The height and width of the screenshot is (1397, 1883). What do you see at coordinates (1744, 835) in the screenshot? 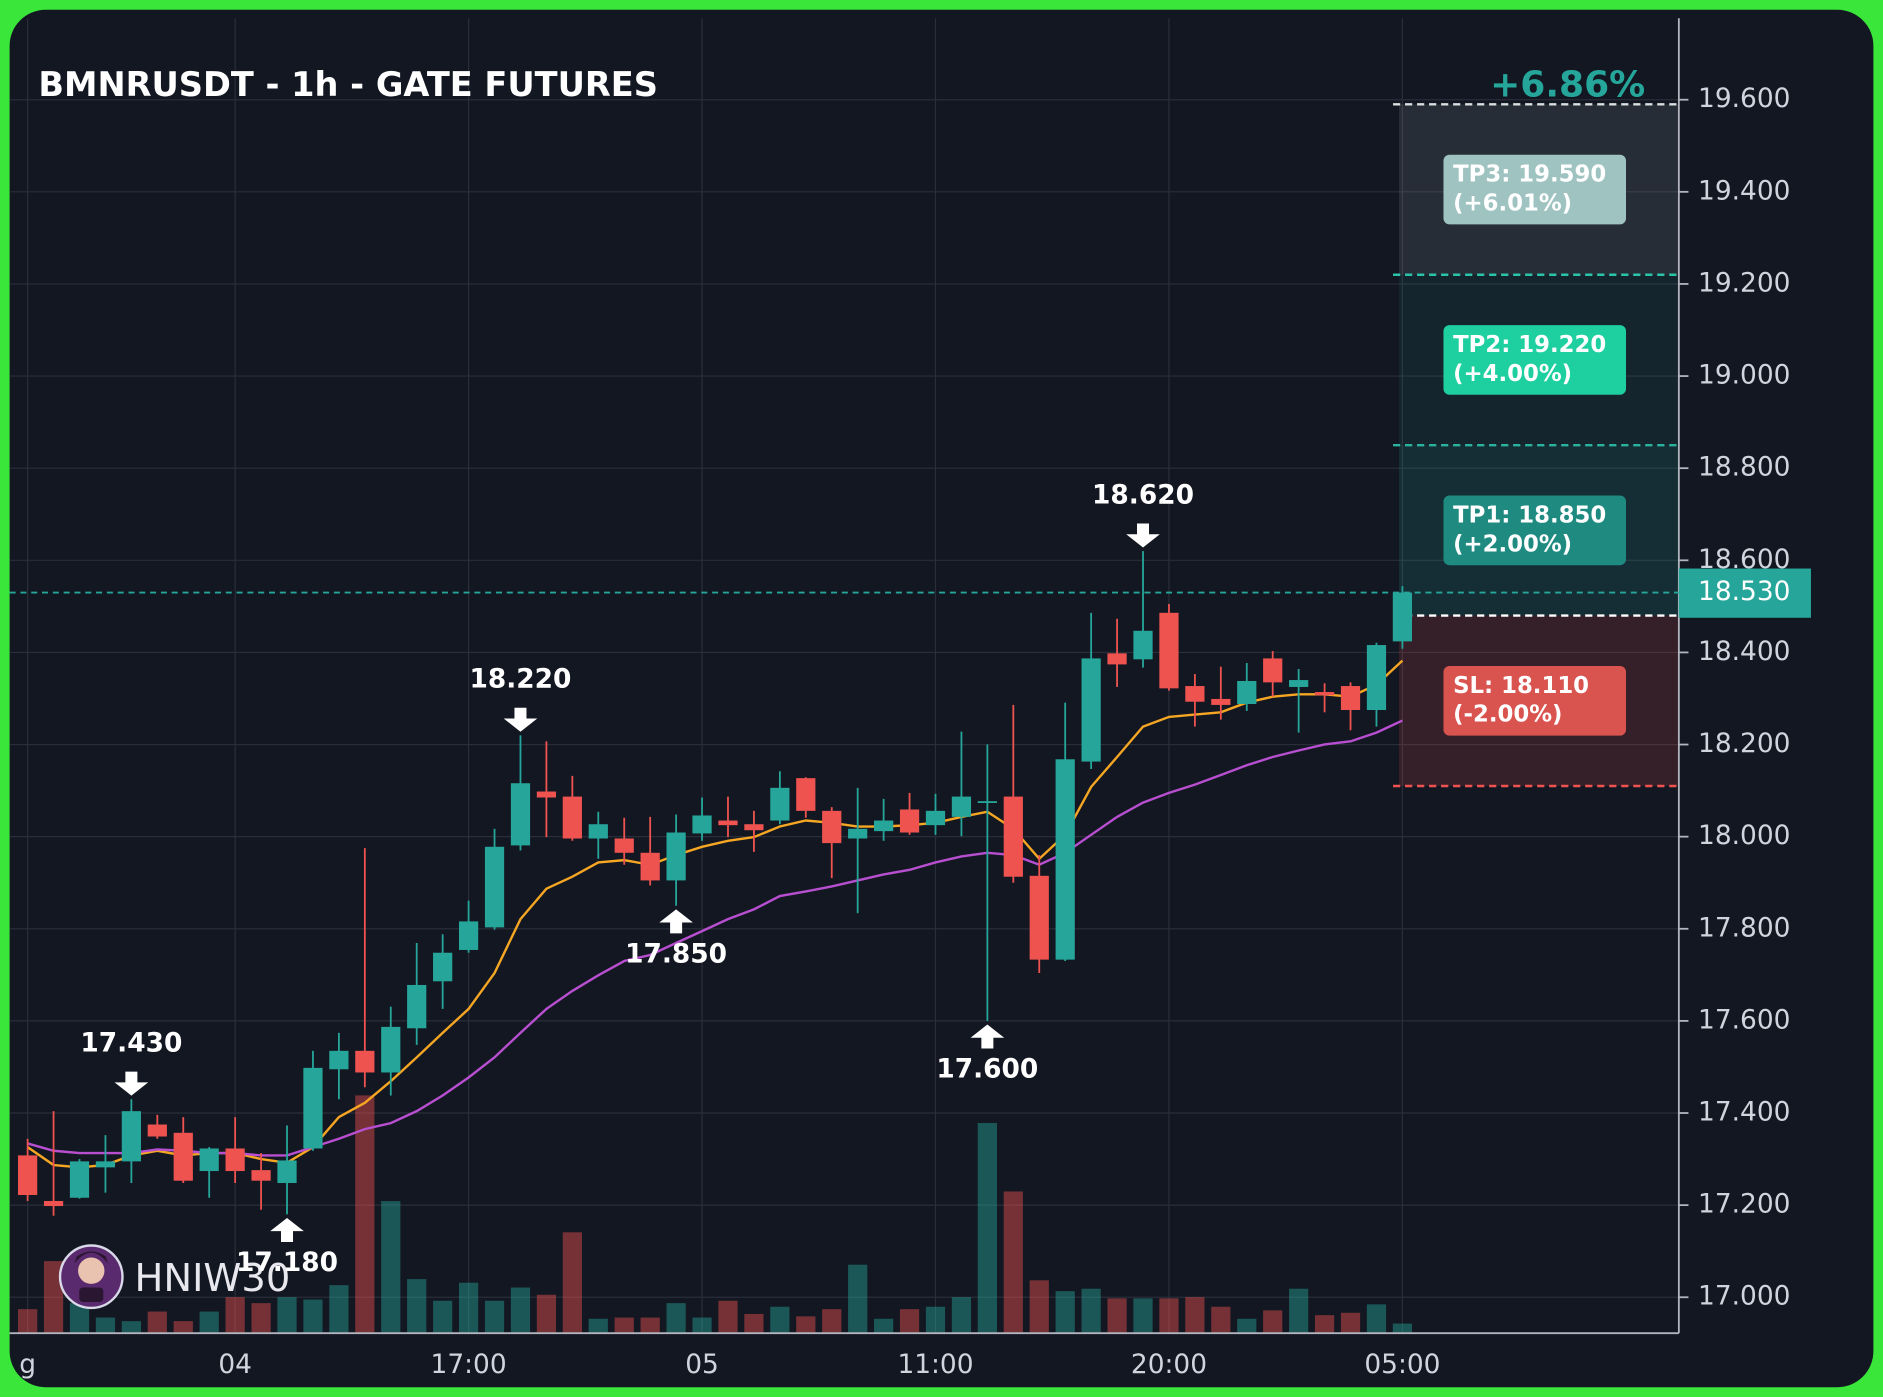
I see `y-tick-label: 18.000` at bounding box center [1744, 835].